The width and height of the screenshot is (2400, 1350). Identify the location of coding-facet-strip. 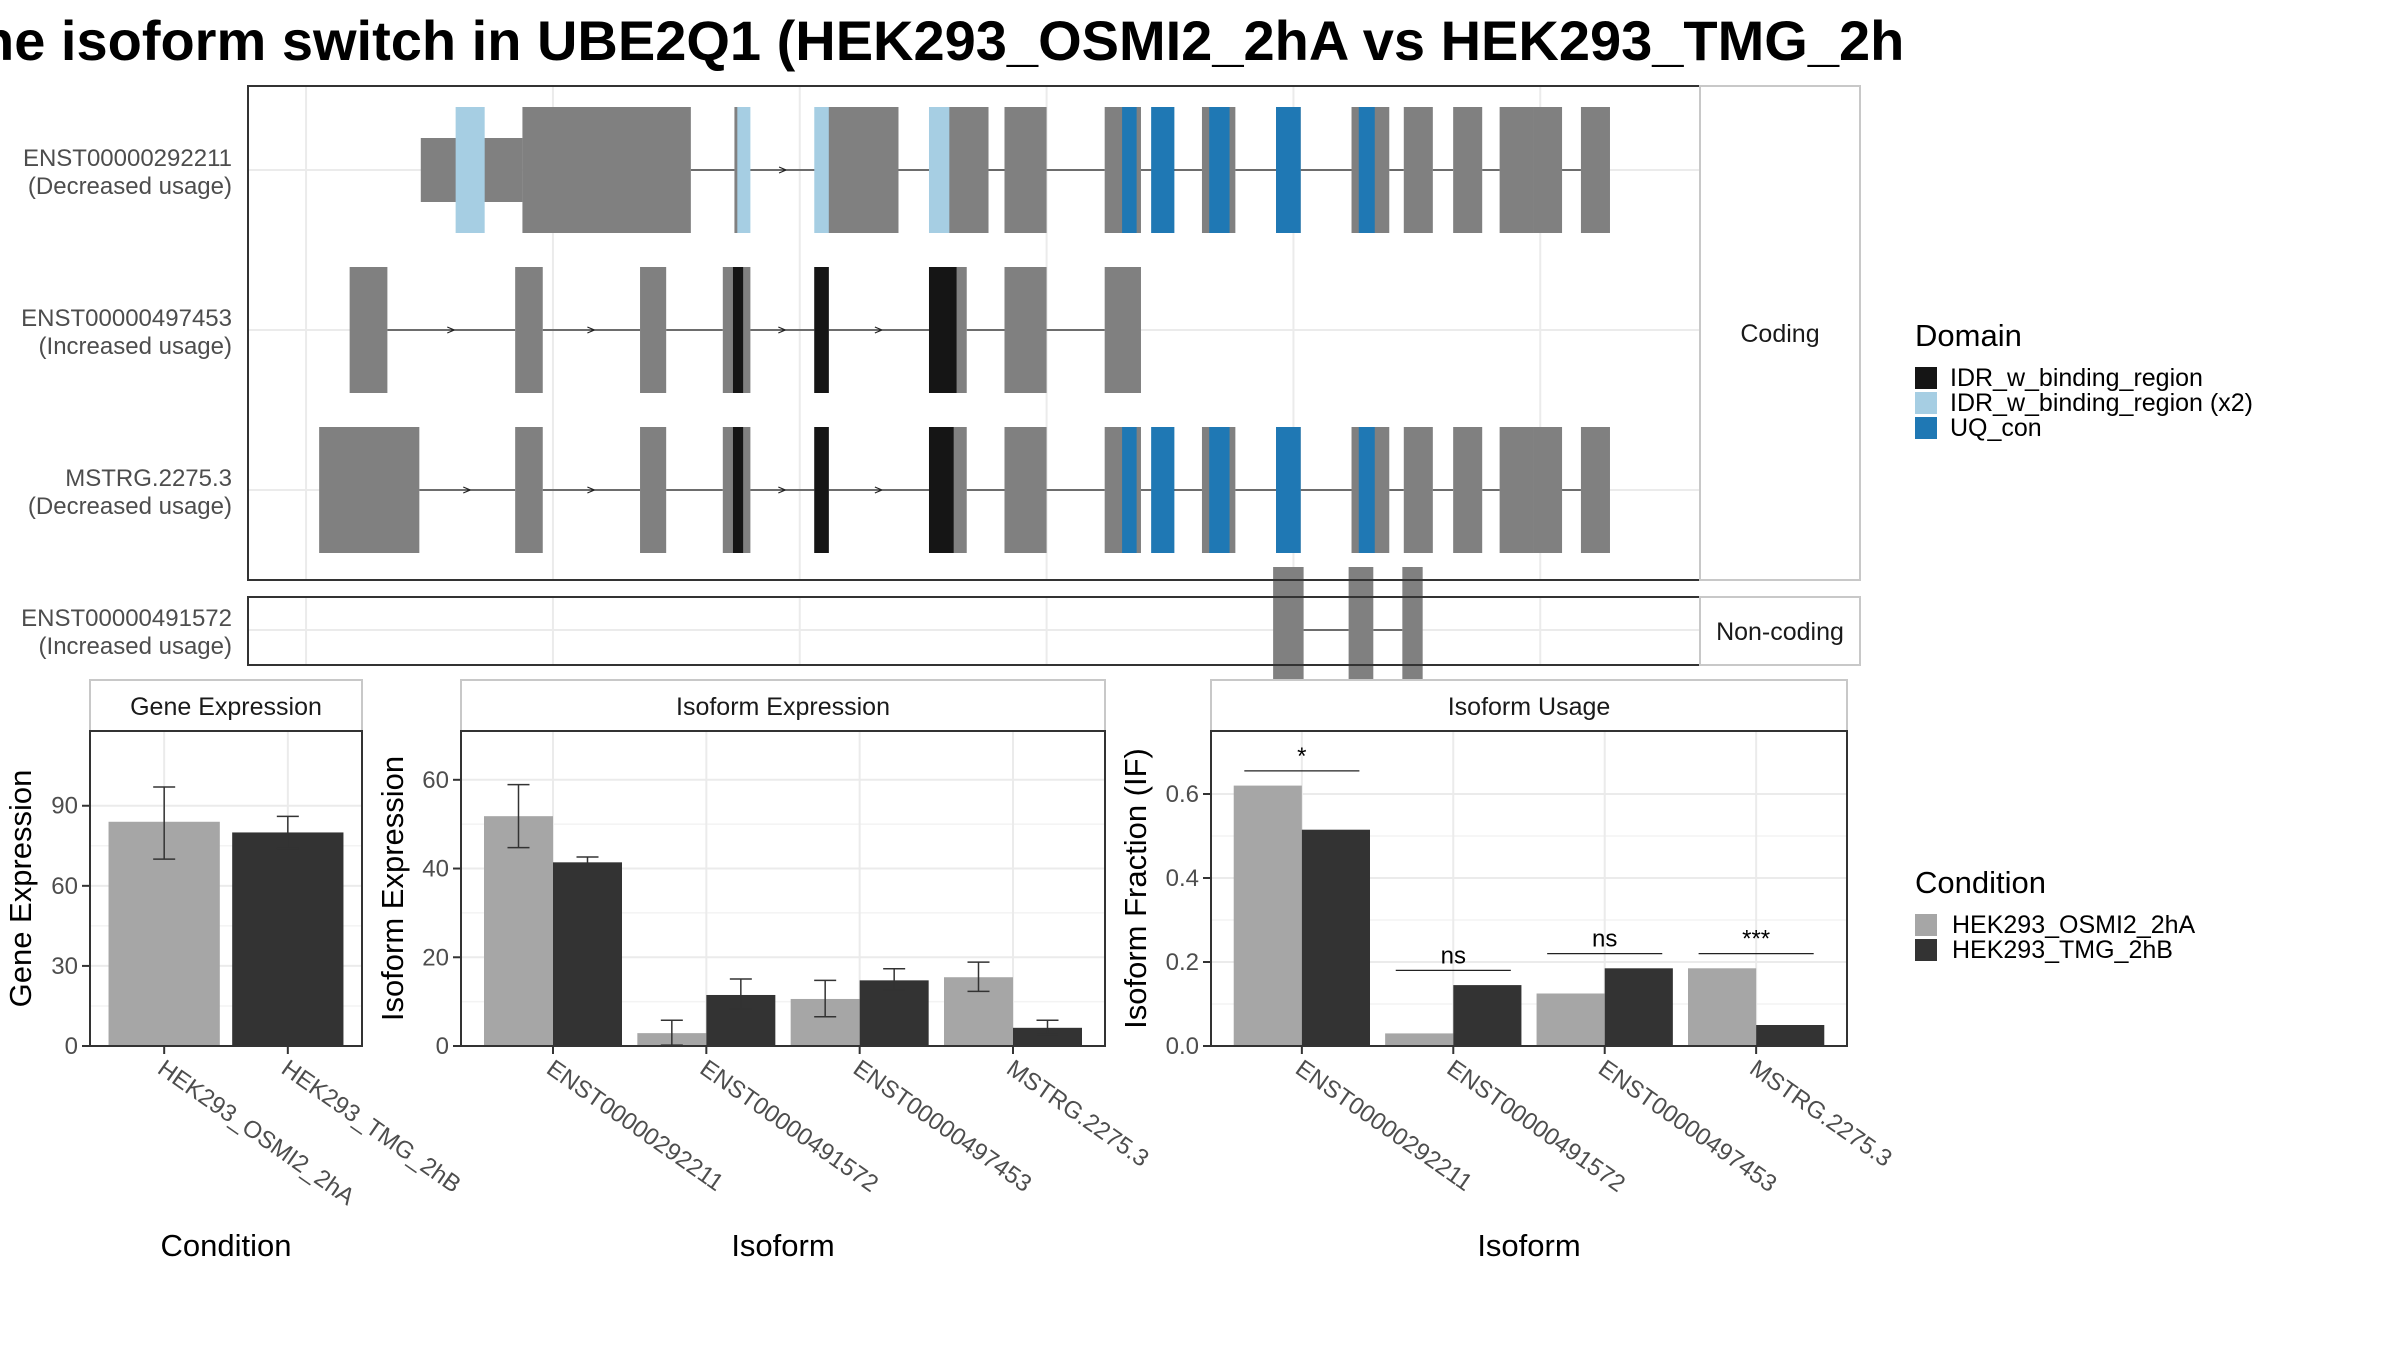
(1780, 333).